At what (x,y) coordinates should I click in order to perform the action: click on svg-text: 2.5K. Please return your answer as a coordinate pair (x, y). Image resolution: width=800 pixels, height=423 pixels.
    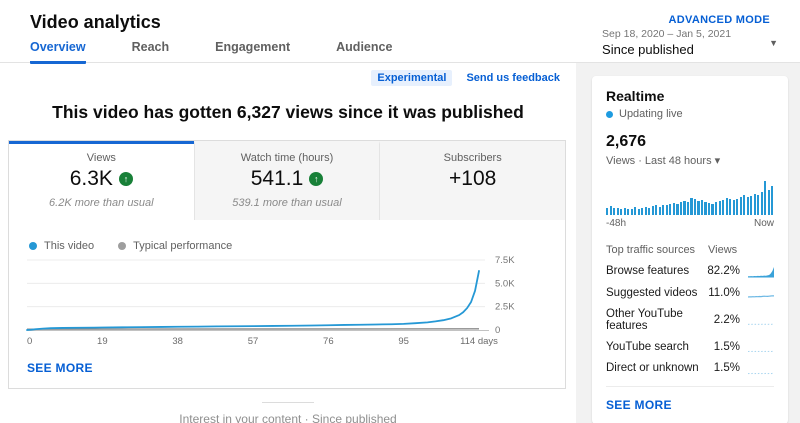
    Looking at the image, I should click on (505, 307).